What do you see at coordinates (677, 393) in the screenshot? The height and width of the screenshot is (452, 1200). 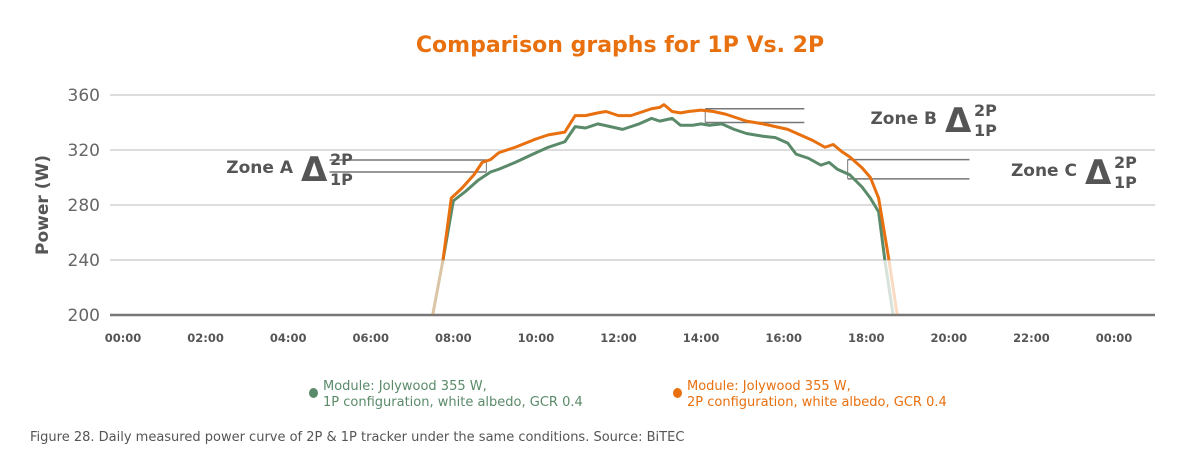 I see `legend-dot-2p` at bounding box center [677, 393].